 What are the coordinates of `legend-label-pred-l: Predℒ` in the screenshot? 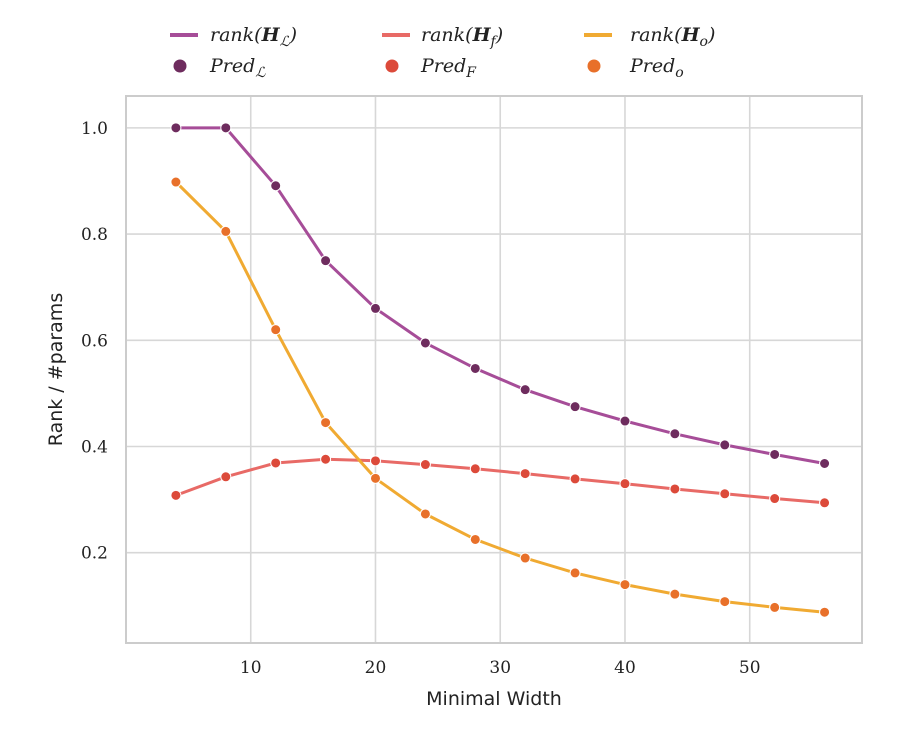 It's located at (237, 68).